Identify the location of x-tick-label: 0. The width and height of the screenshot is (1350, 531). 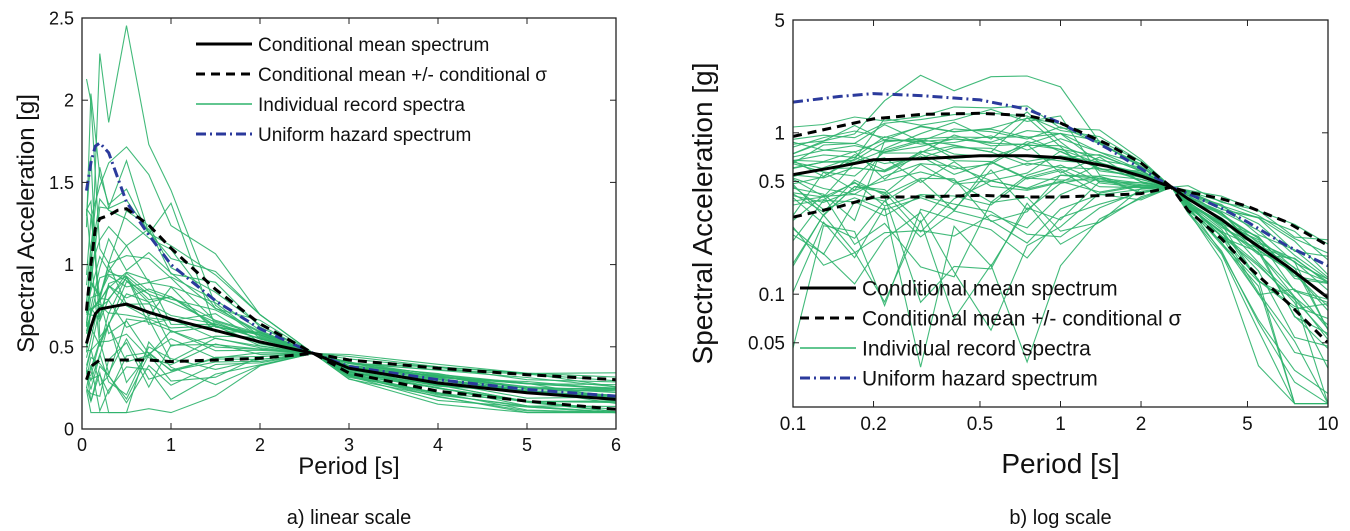
(82, 445).